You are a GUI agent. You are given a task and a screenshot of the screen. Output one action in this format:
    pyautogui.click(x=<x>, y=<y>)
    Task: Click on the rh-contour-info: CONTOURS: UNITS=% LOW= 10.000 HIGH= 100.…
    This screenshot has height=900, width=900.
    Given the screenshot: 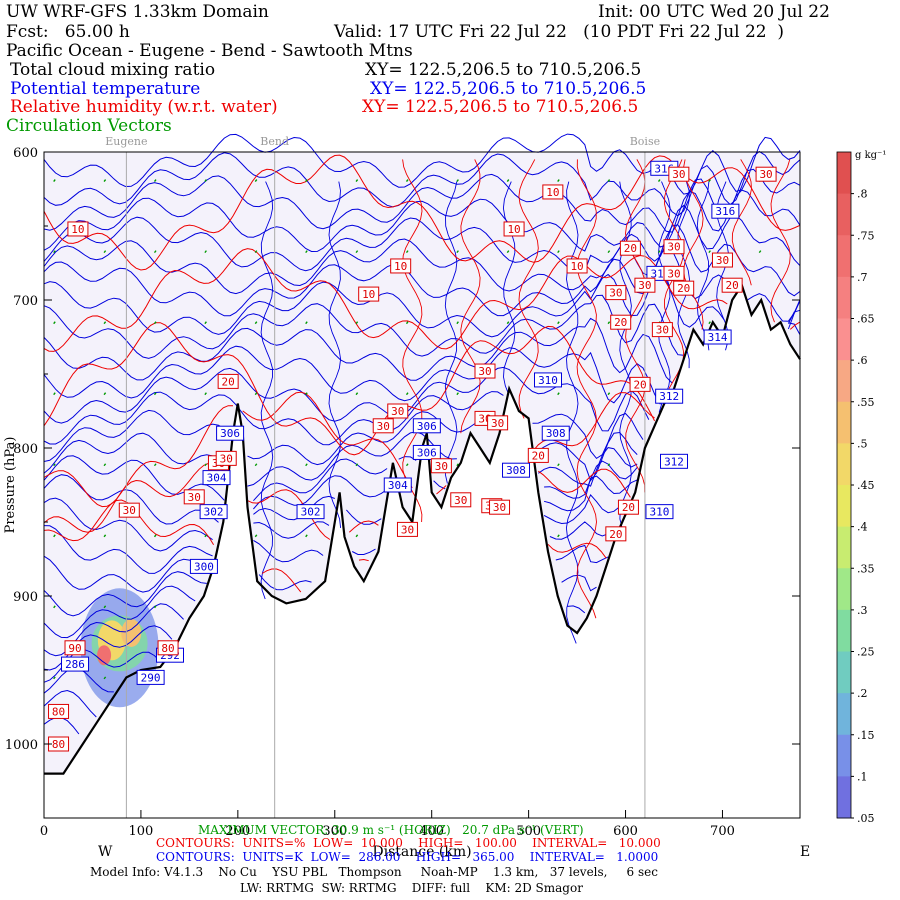 What is the action you would take?
    pyautogui.click(x=408, y=843)
    